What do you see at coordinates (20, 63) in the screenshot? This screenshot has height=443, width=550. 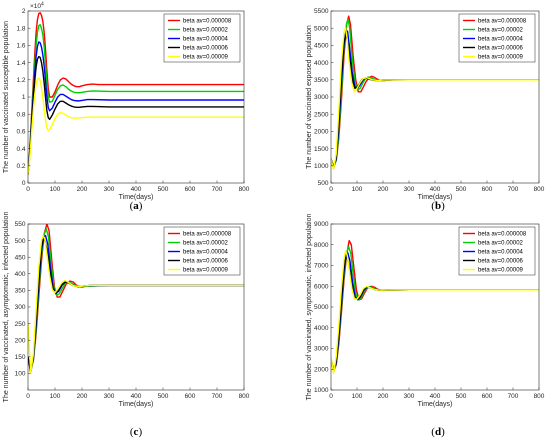 I see `y-tick-label: 1.4` at bounding box center [20, 63].